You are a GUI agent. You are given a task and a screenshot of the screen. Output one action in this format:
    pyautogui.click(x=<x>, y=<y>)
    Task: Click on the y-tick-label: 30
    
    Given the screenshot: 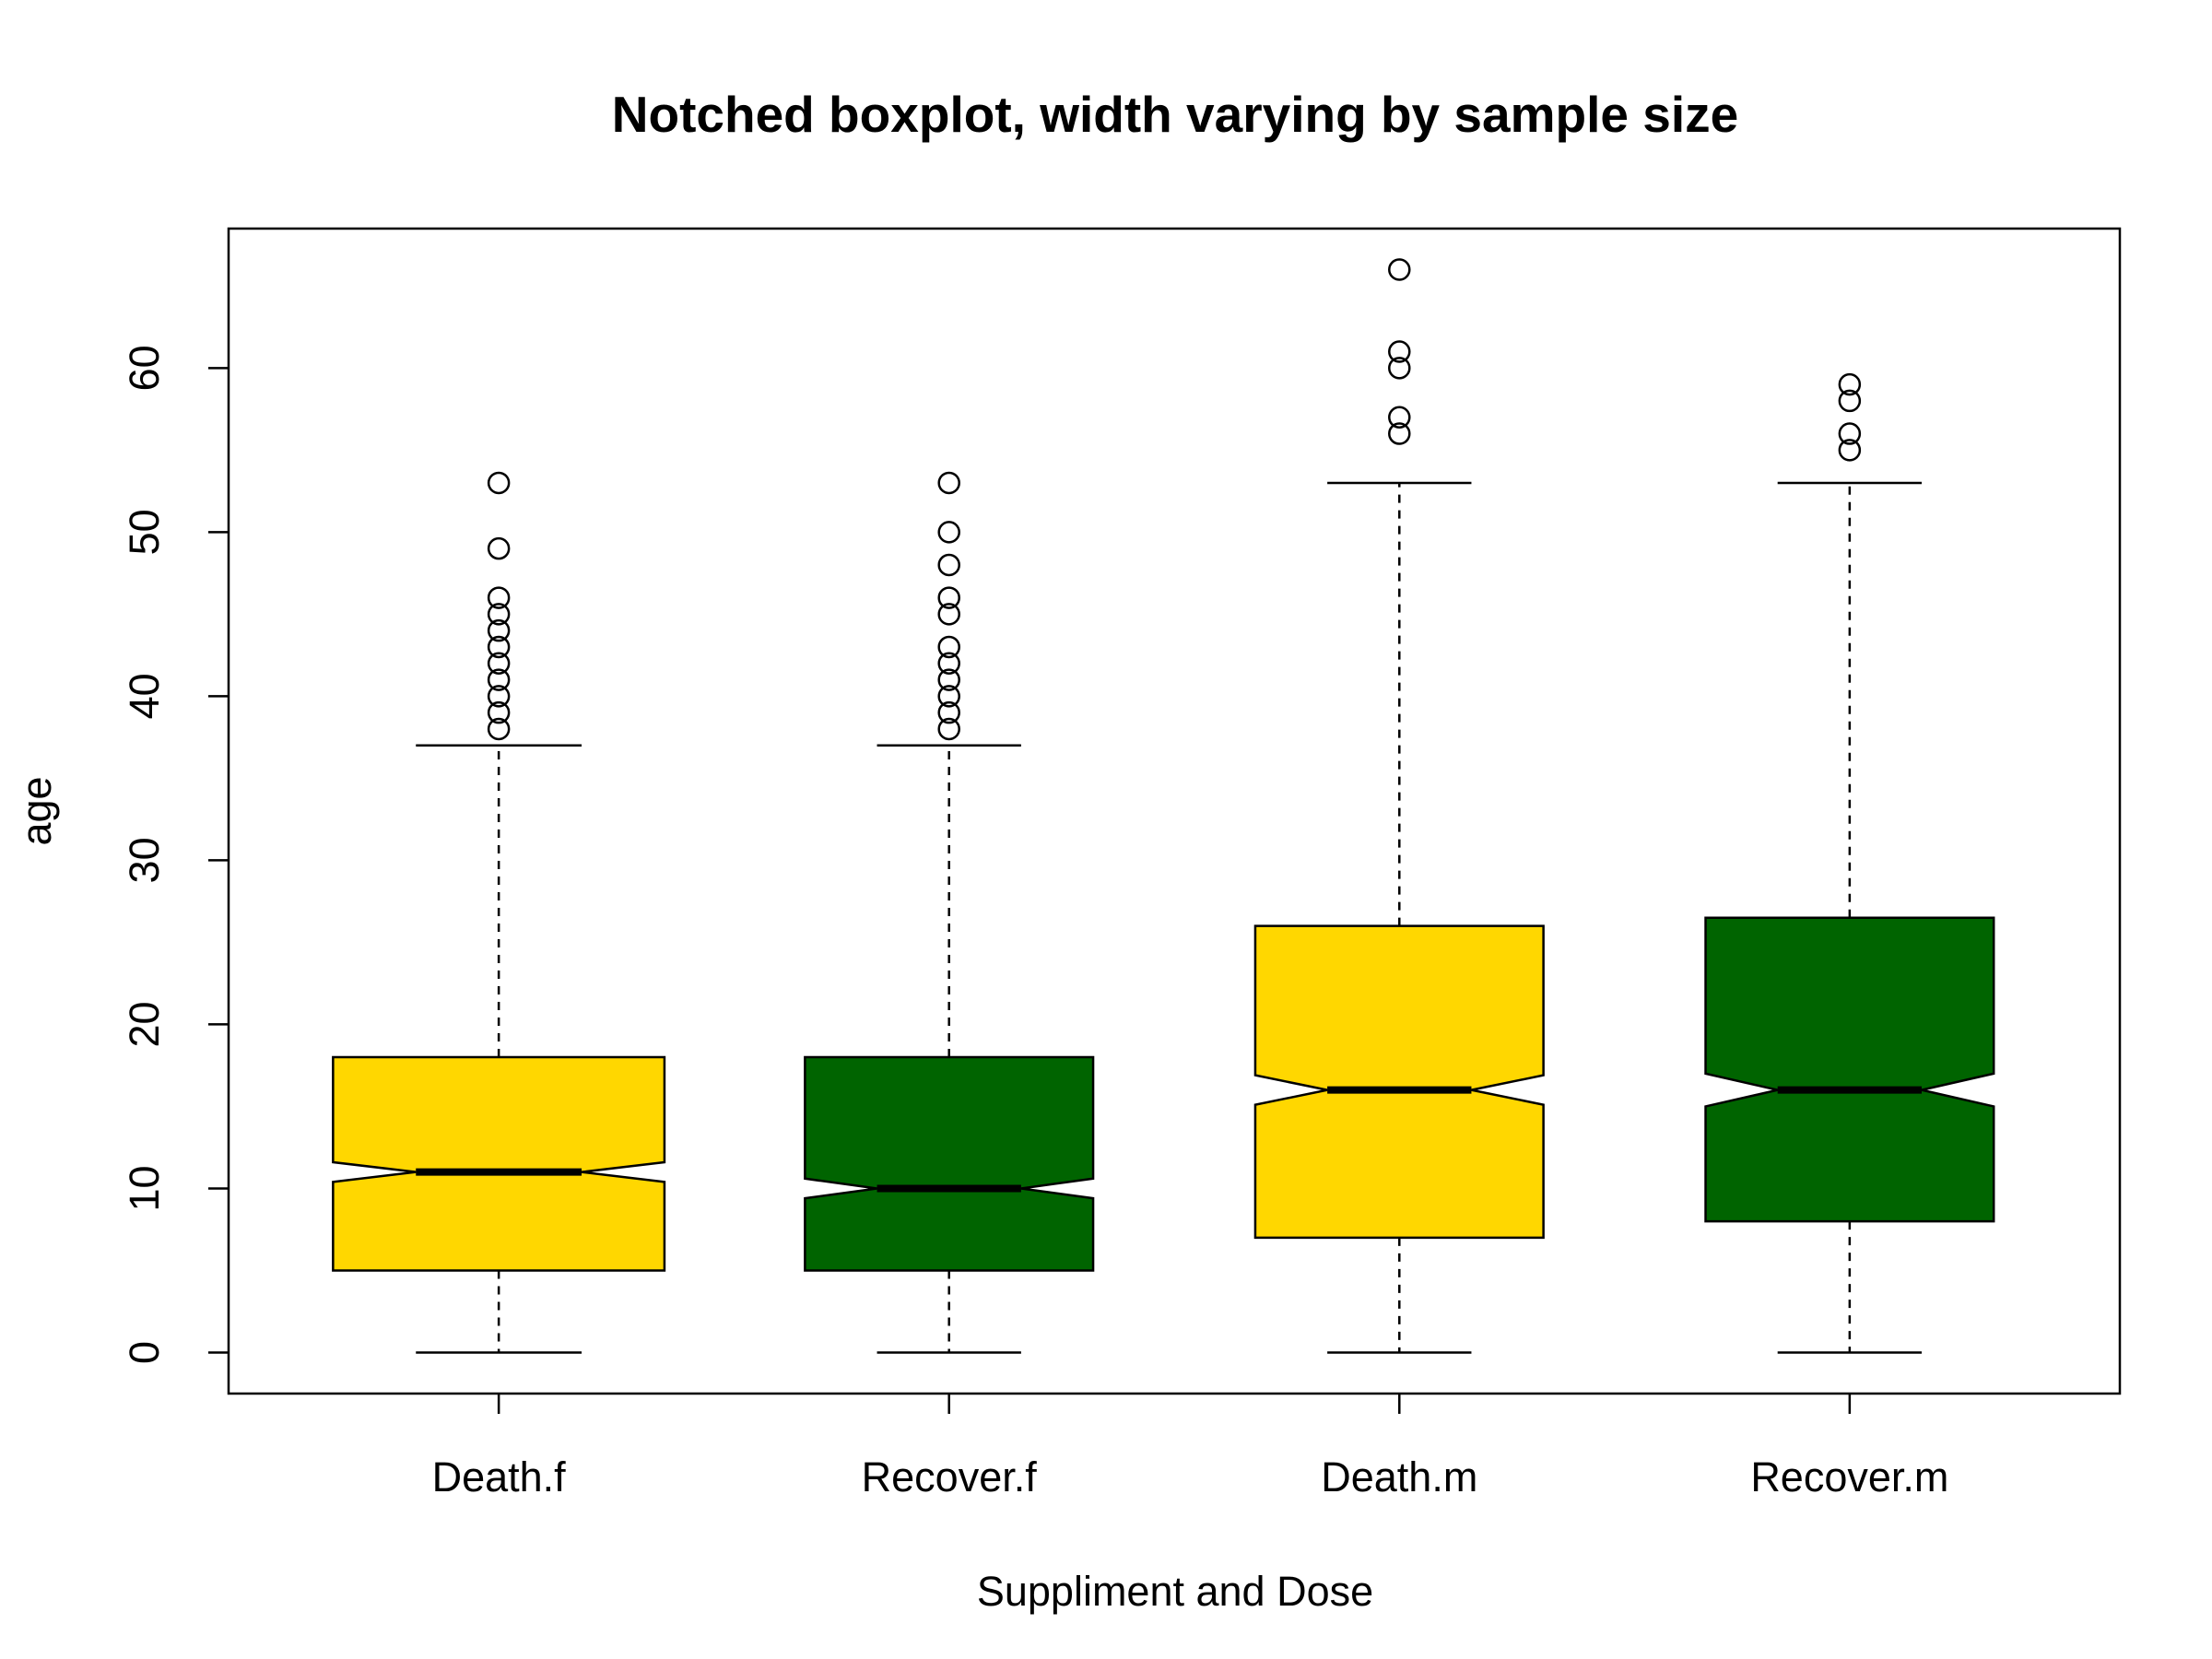 What is the action you would take?
    pyautogui.click(x=144, y=860)
    